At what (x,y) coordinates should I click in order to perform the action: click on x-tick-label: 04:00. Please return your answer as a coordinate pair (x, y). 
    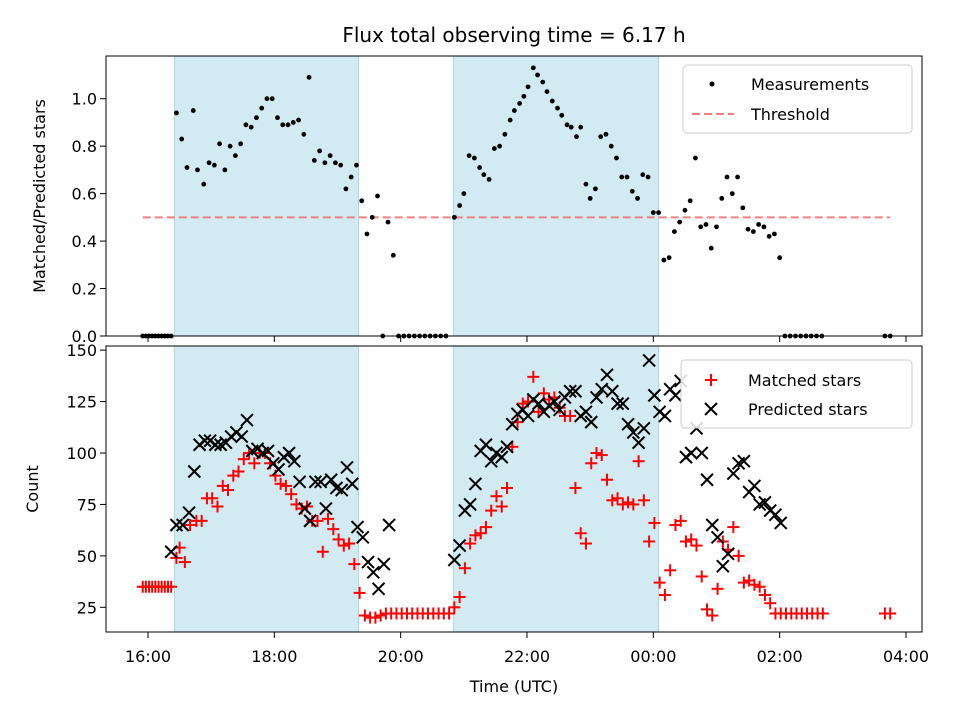
    Looking at the image, I should click on (906, 656).